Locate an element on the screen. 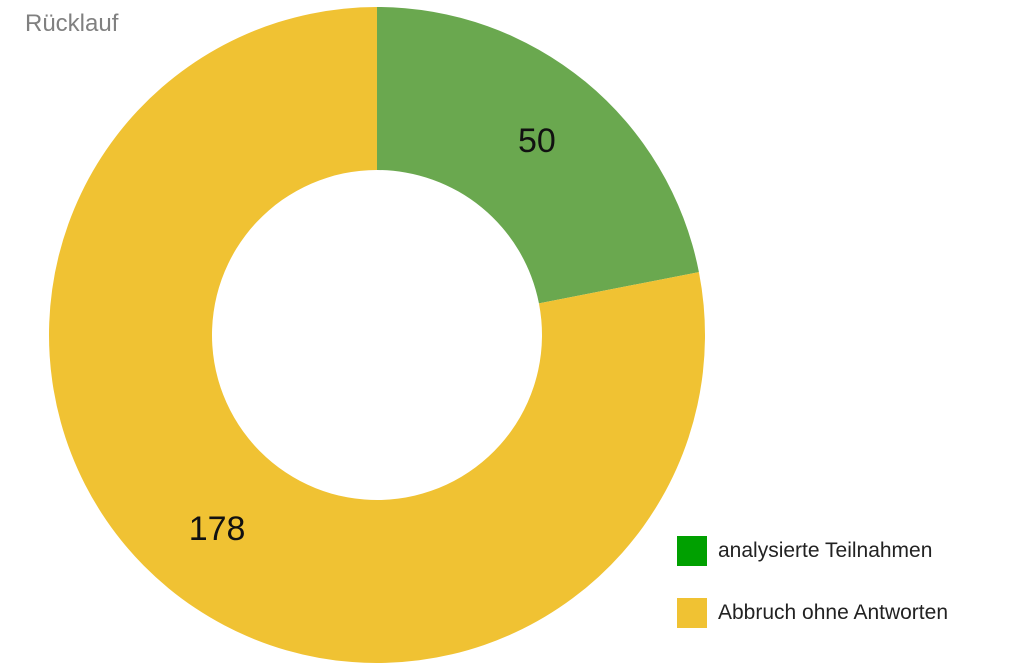  legend-swatch-analysierte-teilnahmen is located at coordinates (692, 551).